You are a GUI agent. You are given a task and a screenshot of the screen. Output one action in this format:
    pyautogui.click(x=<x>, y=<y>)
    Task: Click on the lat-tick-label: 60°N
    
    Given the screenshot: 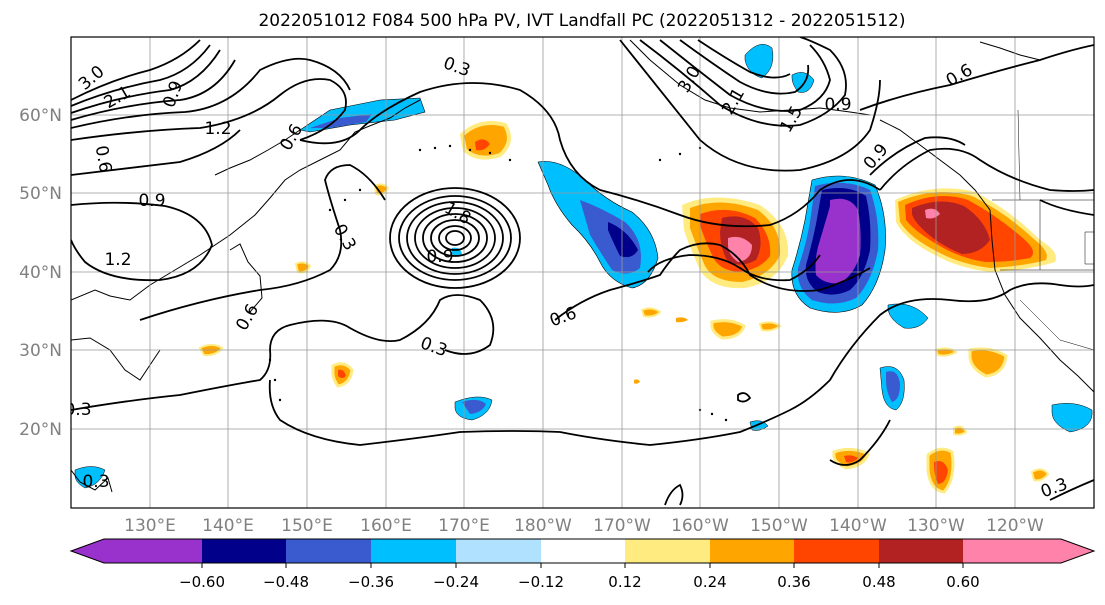 What is the action you would take?
    pyautogui.click(x=40, y=116)
    